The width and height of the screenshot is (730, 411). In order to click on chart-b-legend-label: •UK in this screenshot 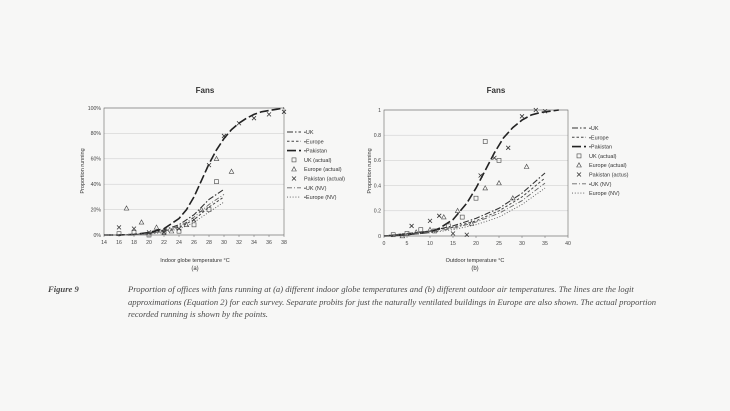, I will do `click(594, 129)`.